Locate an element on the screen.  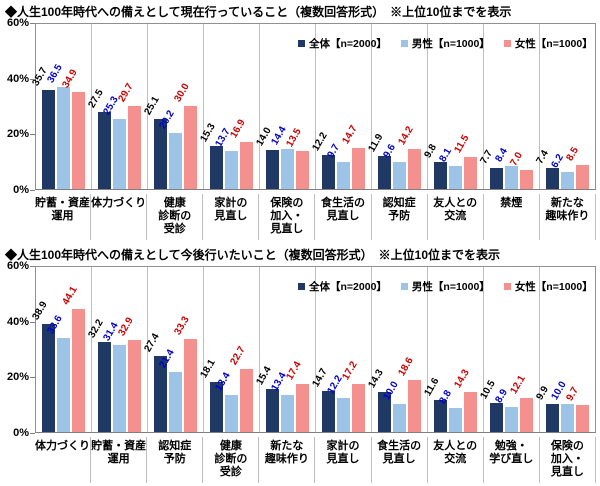
category-label: 家計の 見直し is located at coordinates (231, 217).